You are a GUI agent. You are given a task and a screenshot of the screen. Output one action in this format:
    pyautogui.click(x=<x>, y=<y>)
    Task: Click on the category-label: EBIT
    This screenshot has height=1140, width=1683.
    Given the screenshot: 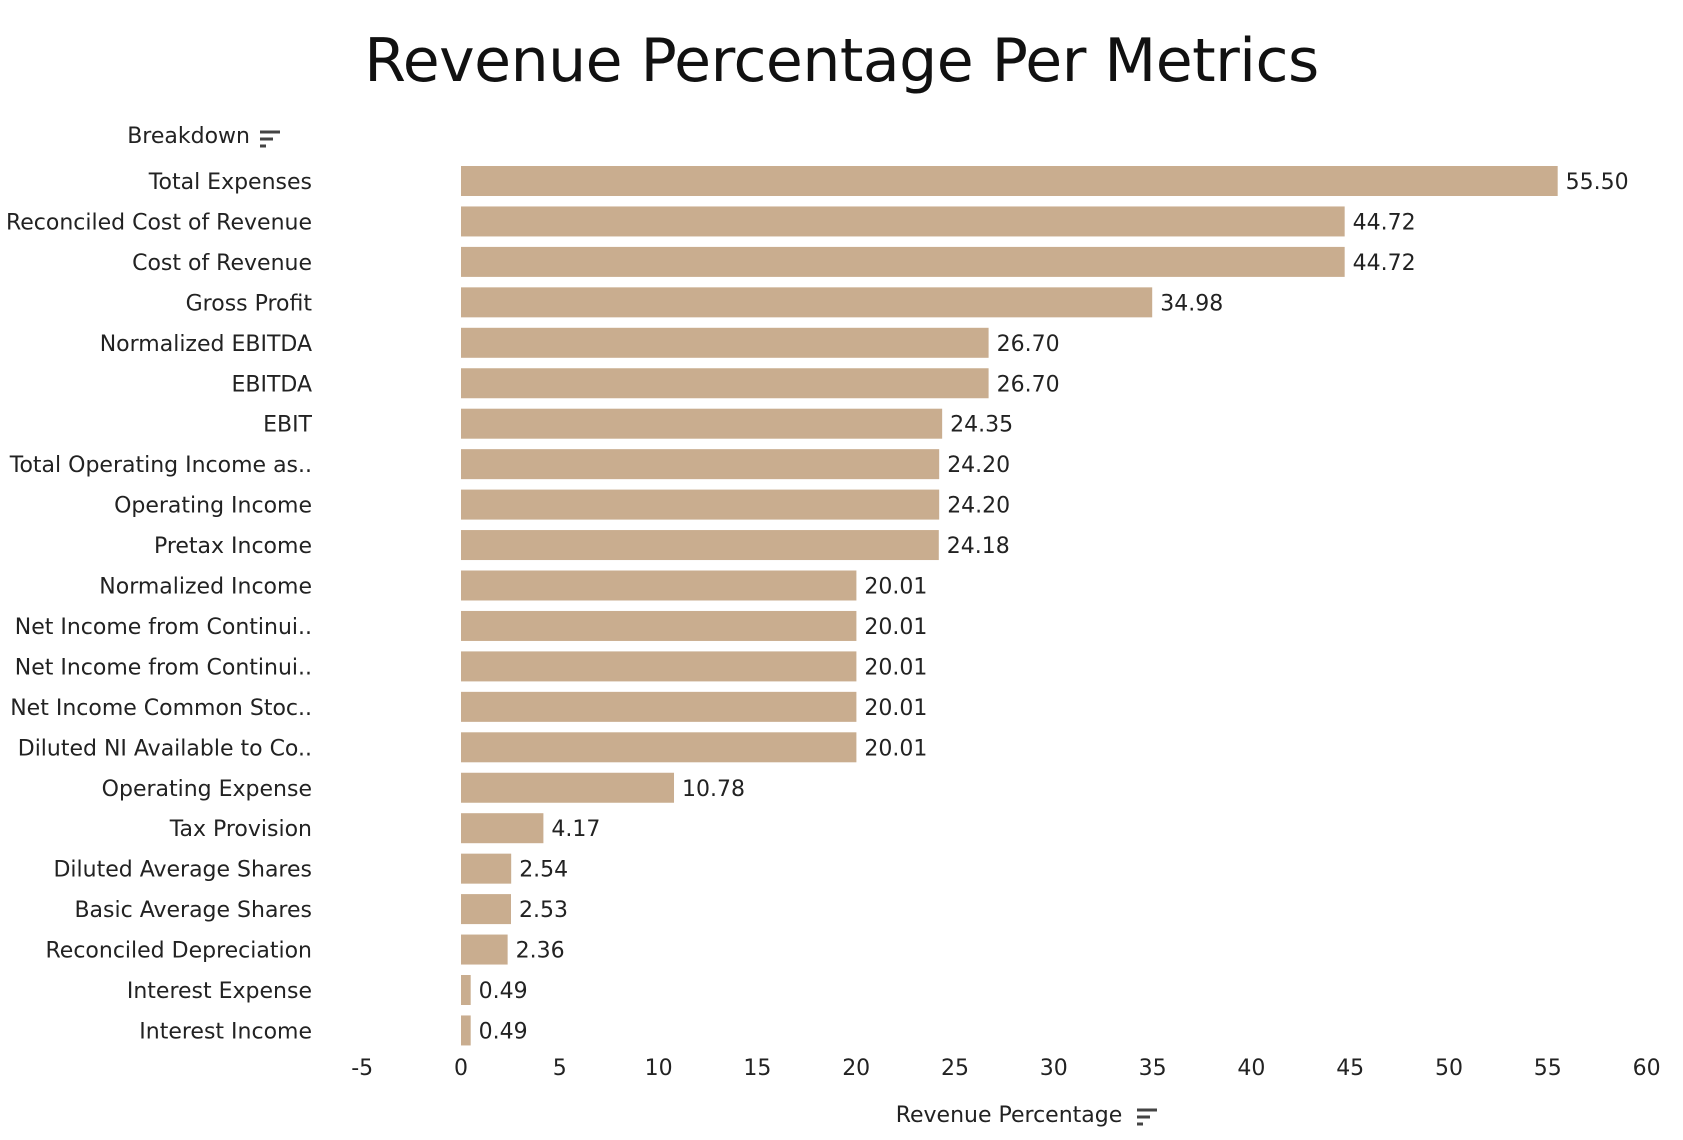 What is the action you would take?
    pyautogui.click(x=287, y=425)
    